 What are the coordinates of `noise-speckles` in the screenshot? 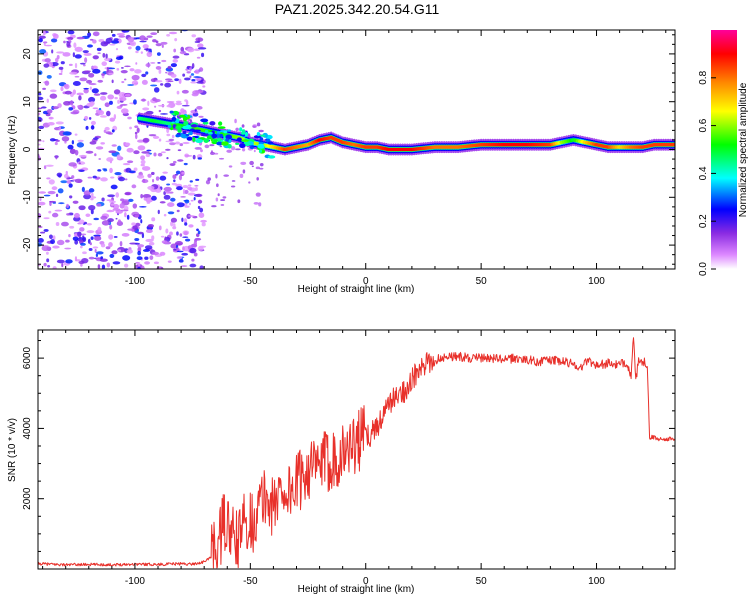 It's located at (151, 149).